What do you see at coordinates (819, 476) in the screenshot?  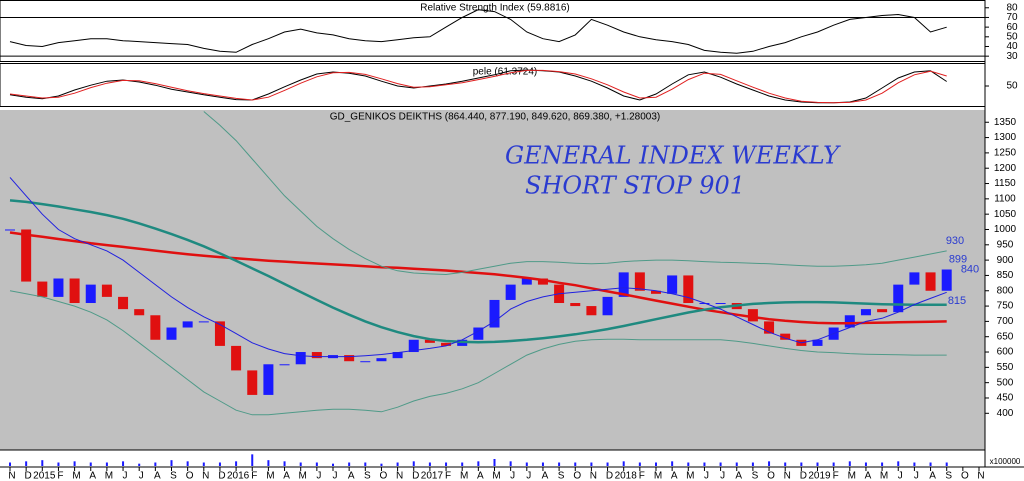 I see `x-tick-label: 2019` at bounding box center [819, 476].